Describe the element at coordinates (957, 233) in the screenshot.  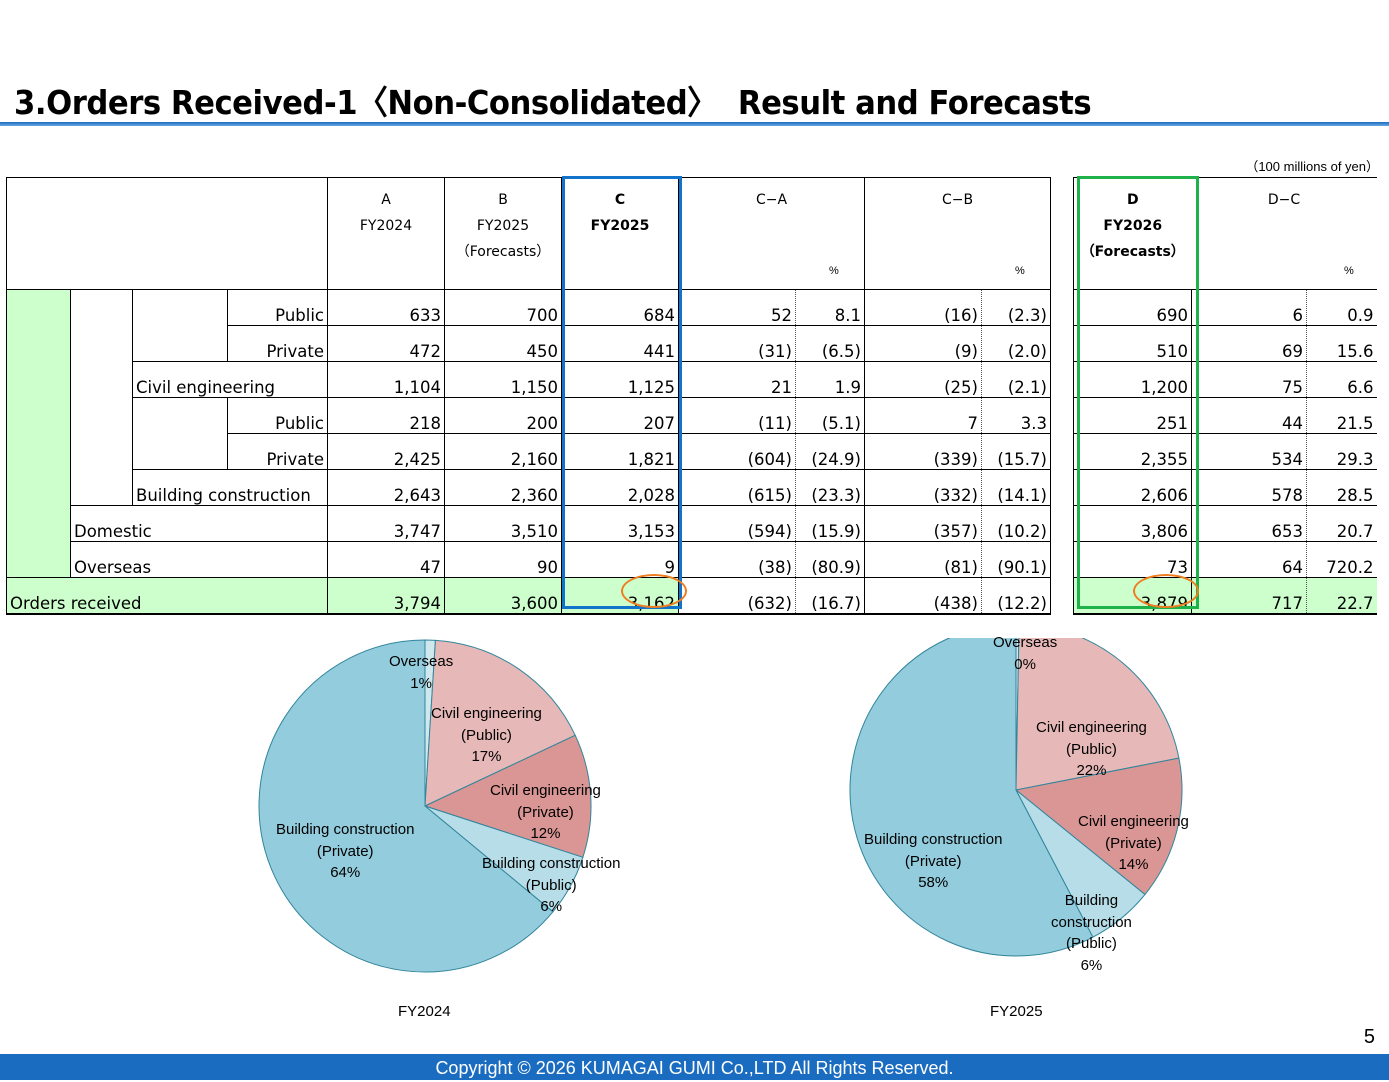
I see `col-cb-header: C−B` at that location.